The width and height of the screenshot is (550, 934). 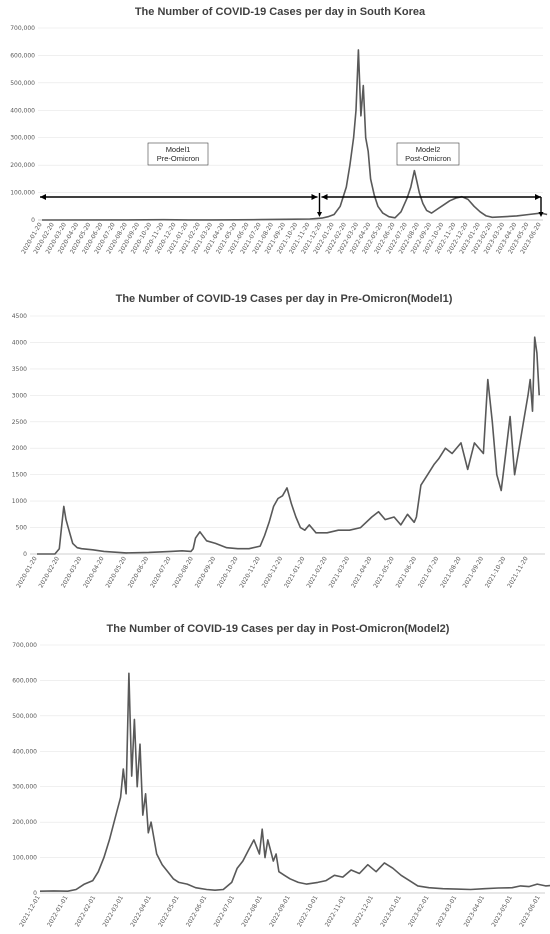 I want to click on x-tick-label: 2022-04-01, so click(x=141, y=911).